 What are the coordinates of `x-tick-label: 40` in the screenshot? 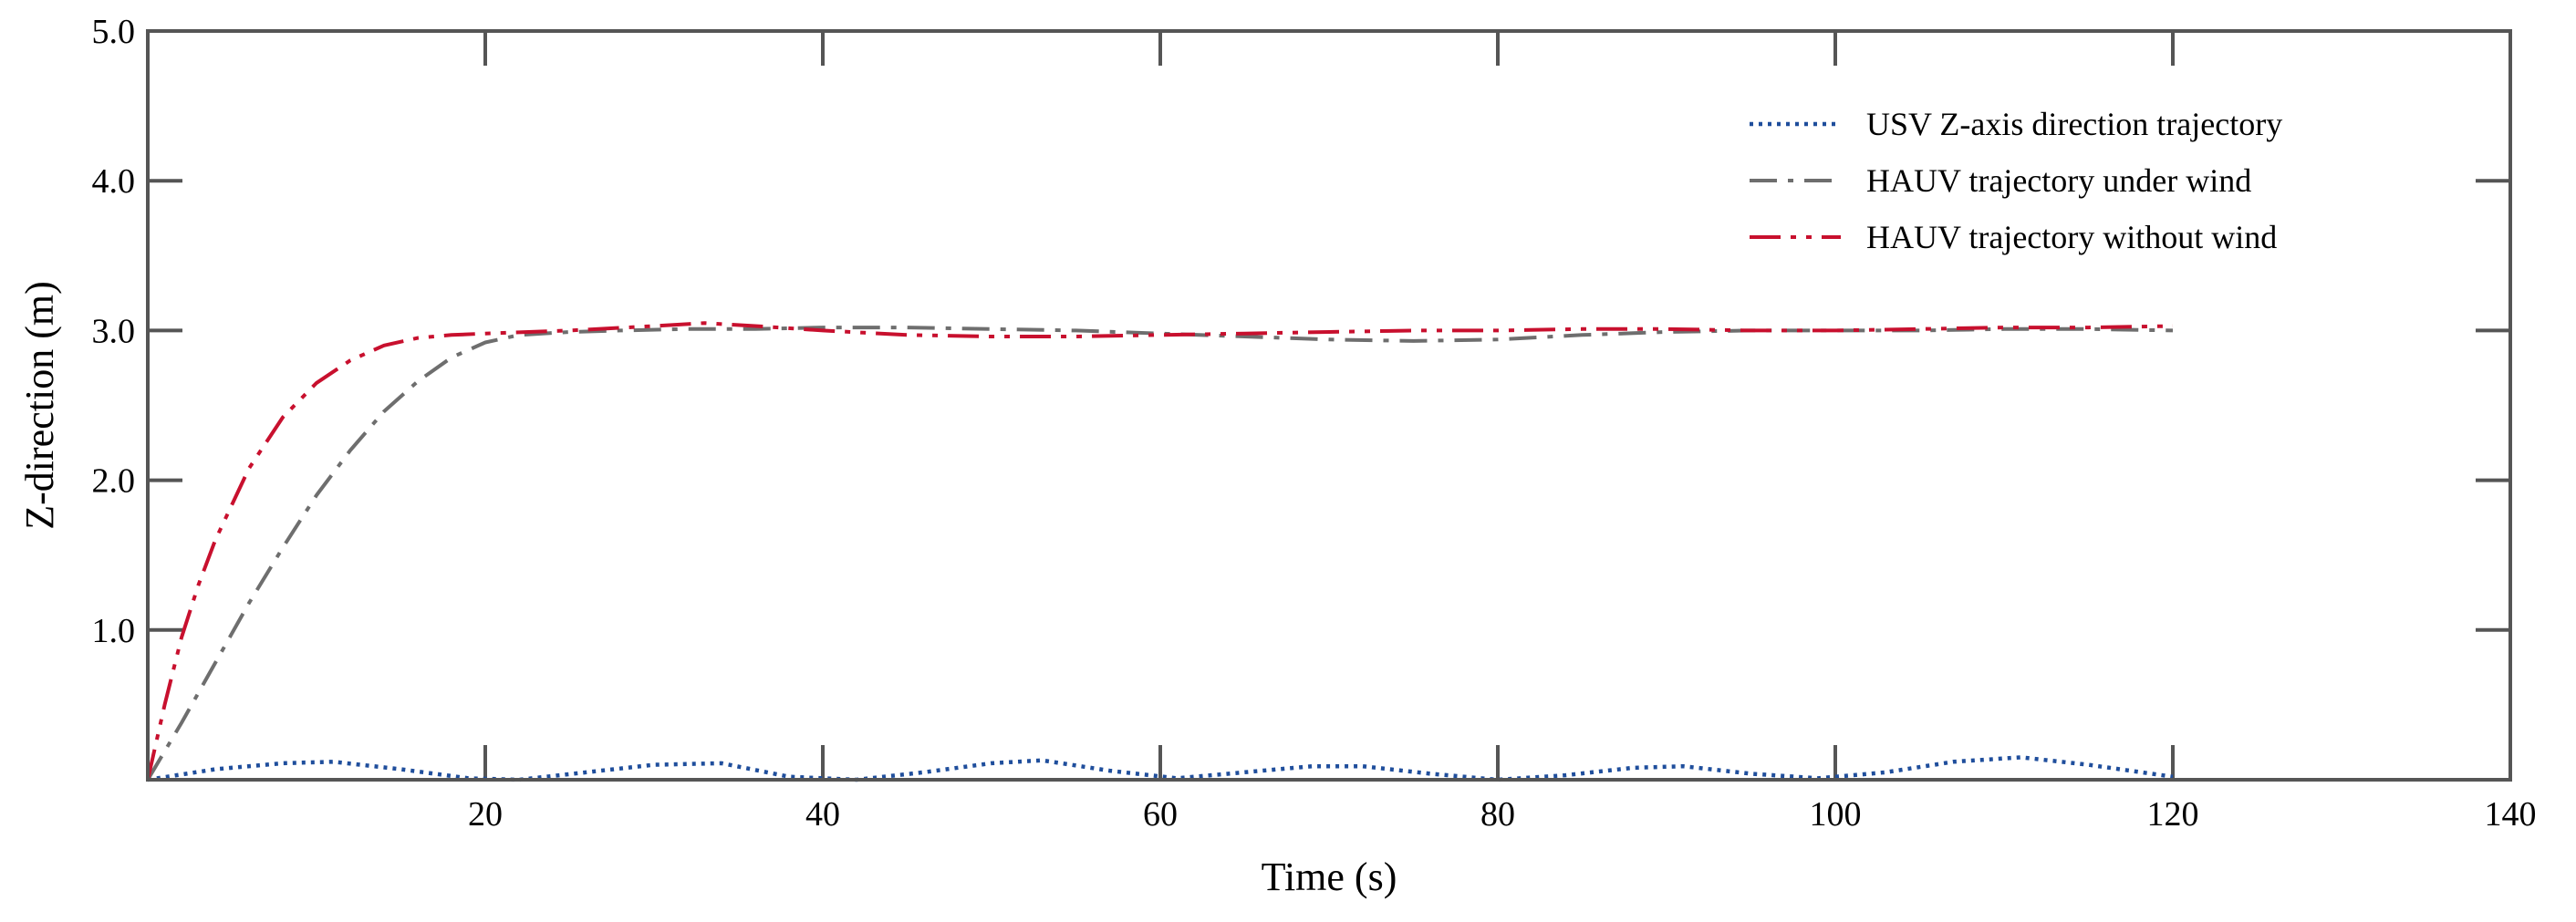 It's located at (822, 815).